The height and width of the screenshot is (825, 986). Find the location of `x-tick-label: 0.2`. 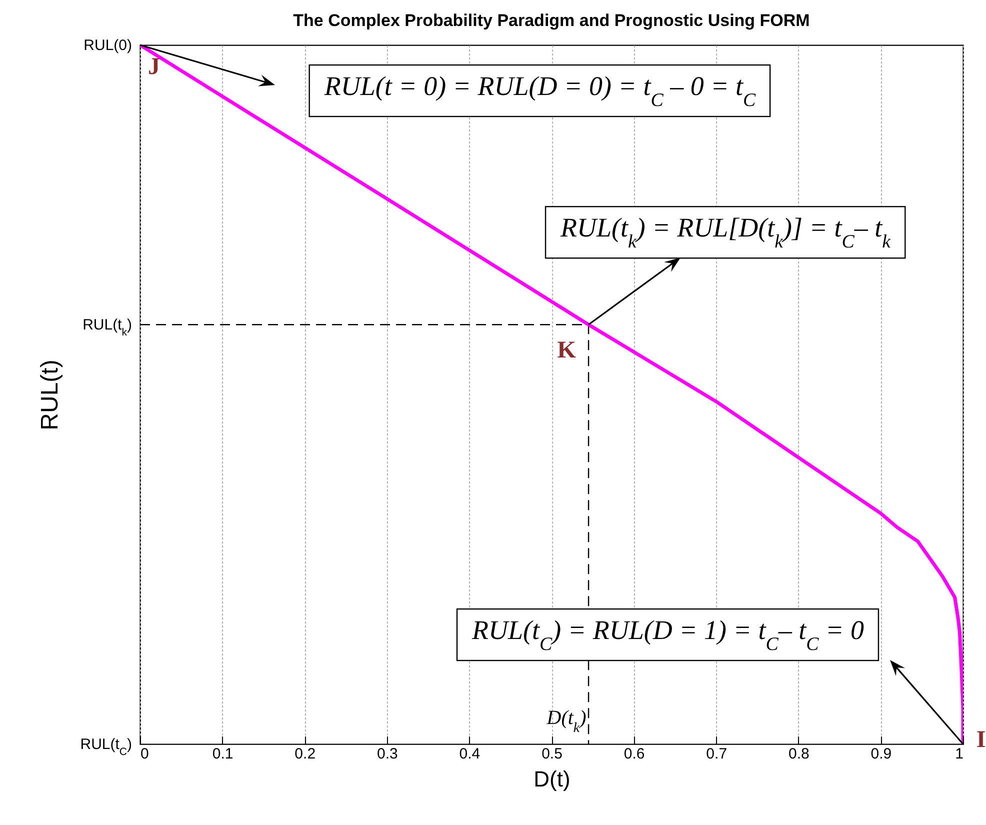

x-tick-label: 0.2 is located at coordinates (305, 754).